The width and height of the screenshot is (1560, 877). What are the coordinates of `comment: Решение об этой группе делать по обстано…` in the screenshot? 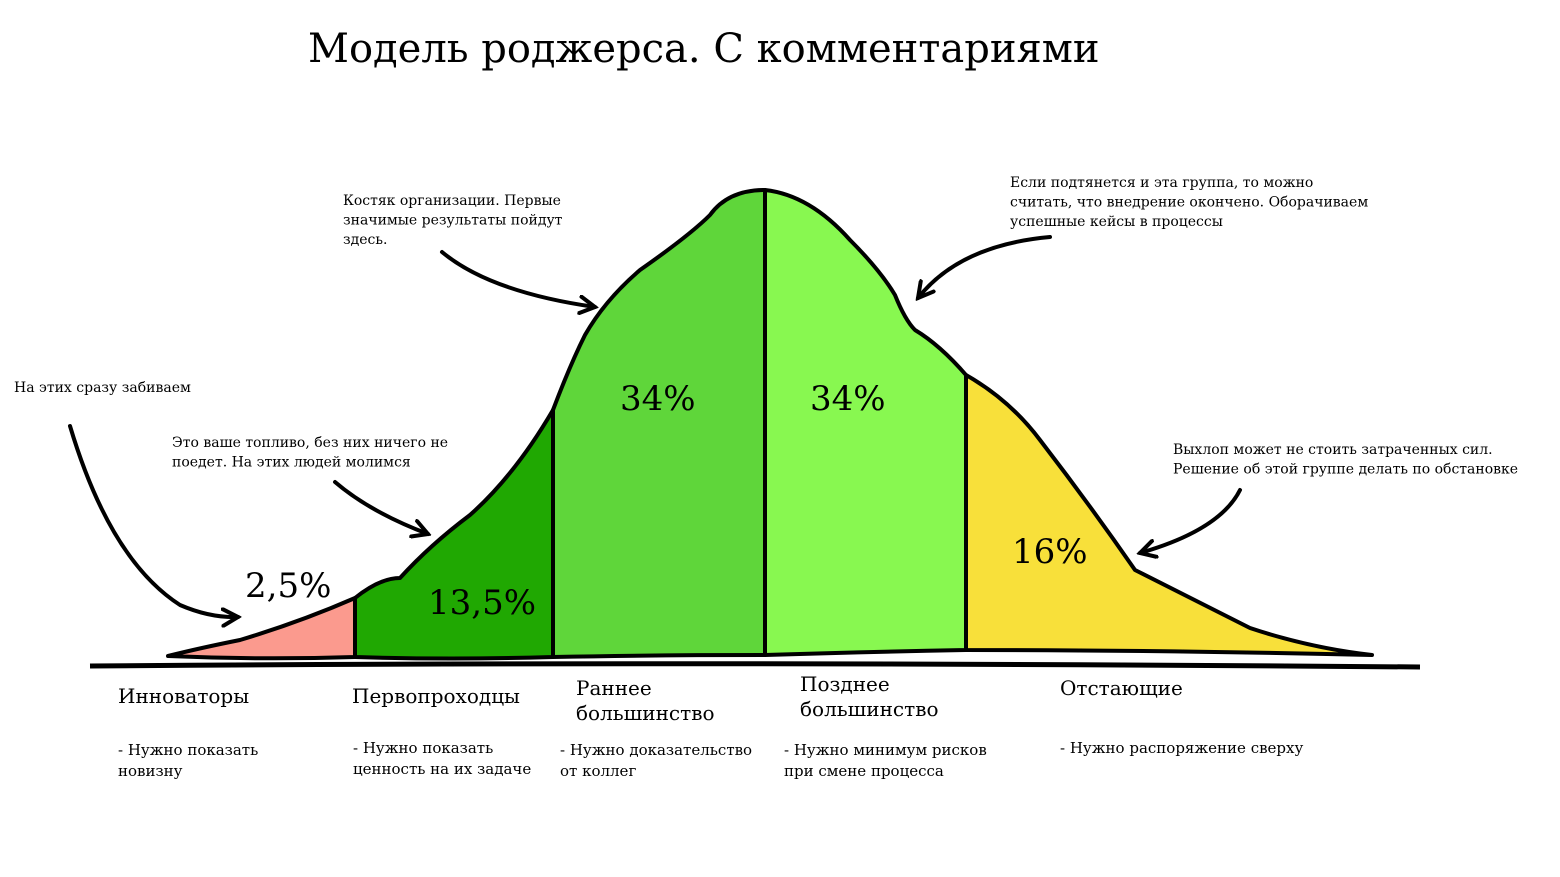 It's located at (1345, 470).